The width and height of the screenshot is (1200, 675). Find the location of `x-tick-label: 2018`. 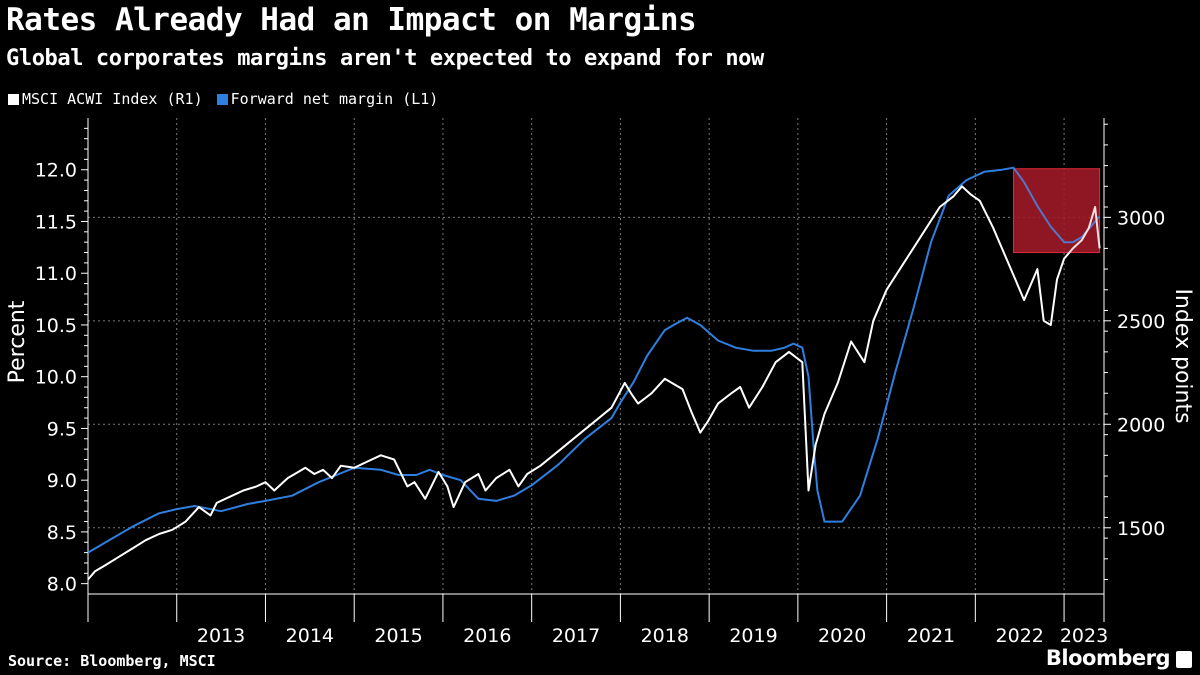

x-tick-label: 2018 is located at coordinates (665, 636).